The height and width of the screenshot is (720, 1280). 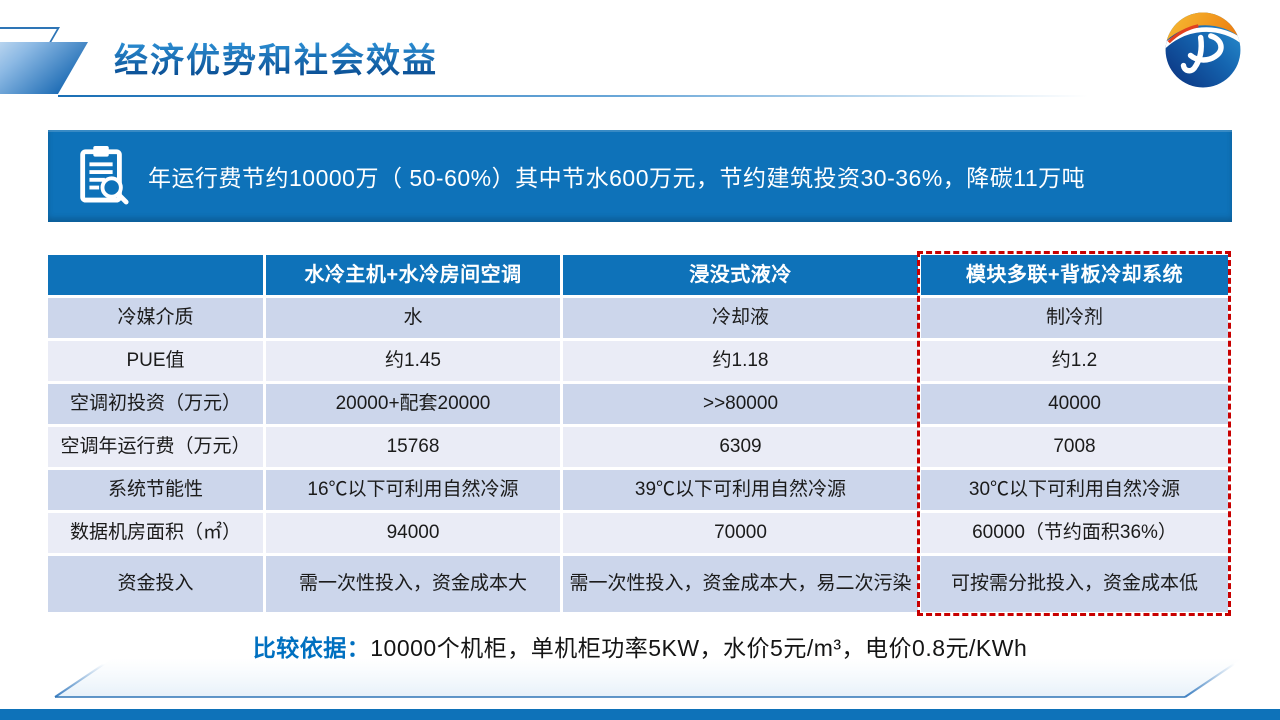 I want to click on table-header-modular: 模块多联+背板冷却系统, so click(x=1074, y=275).